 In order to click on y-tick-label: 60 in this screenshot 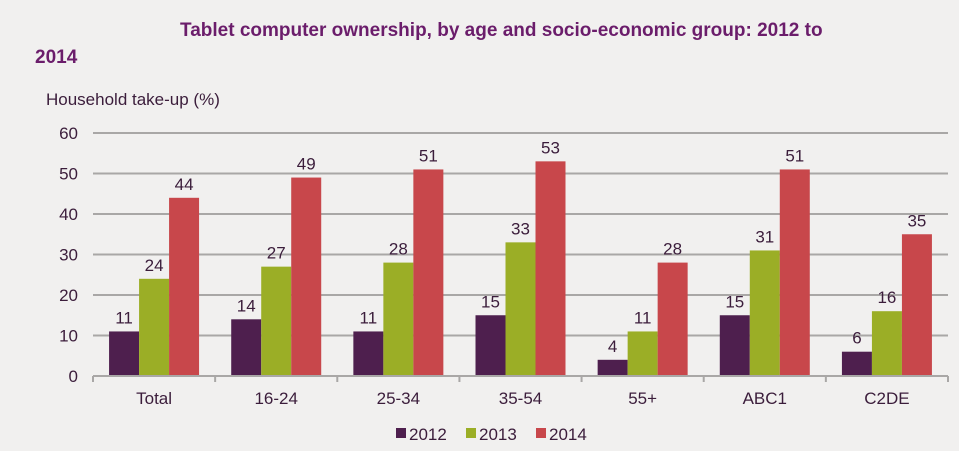, I will do `click(68, 133)`.